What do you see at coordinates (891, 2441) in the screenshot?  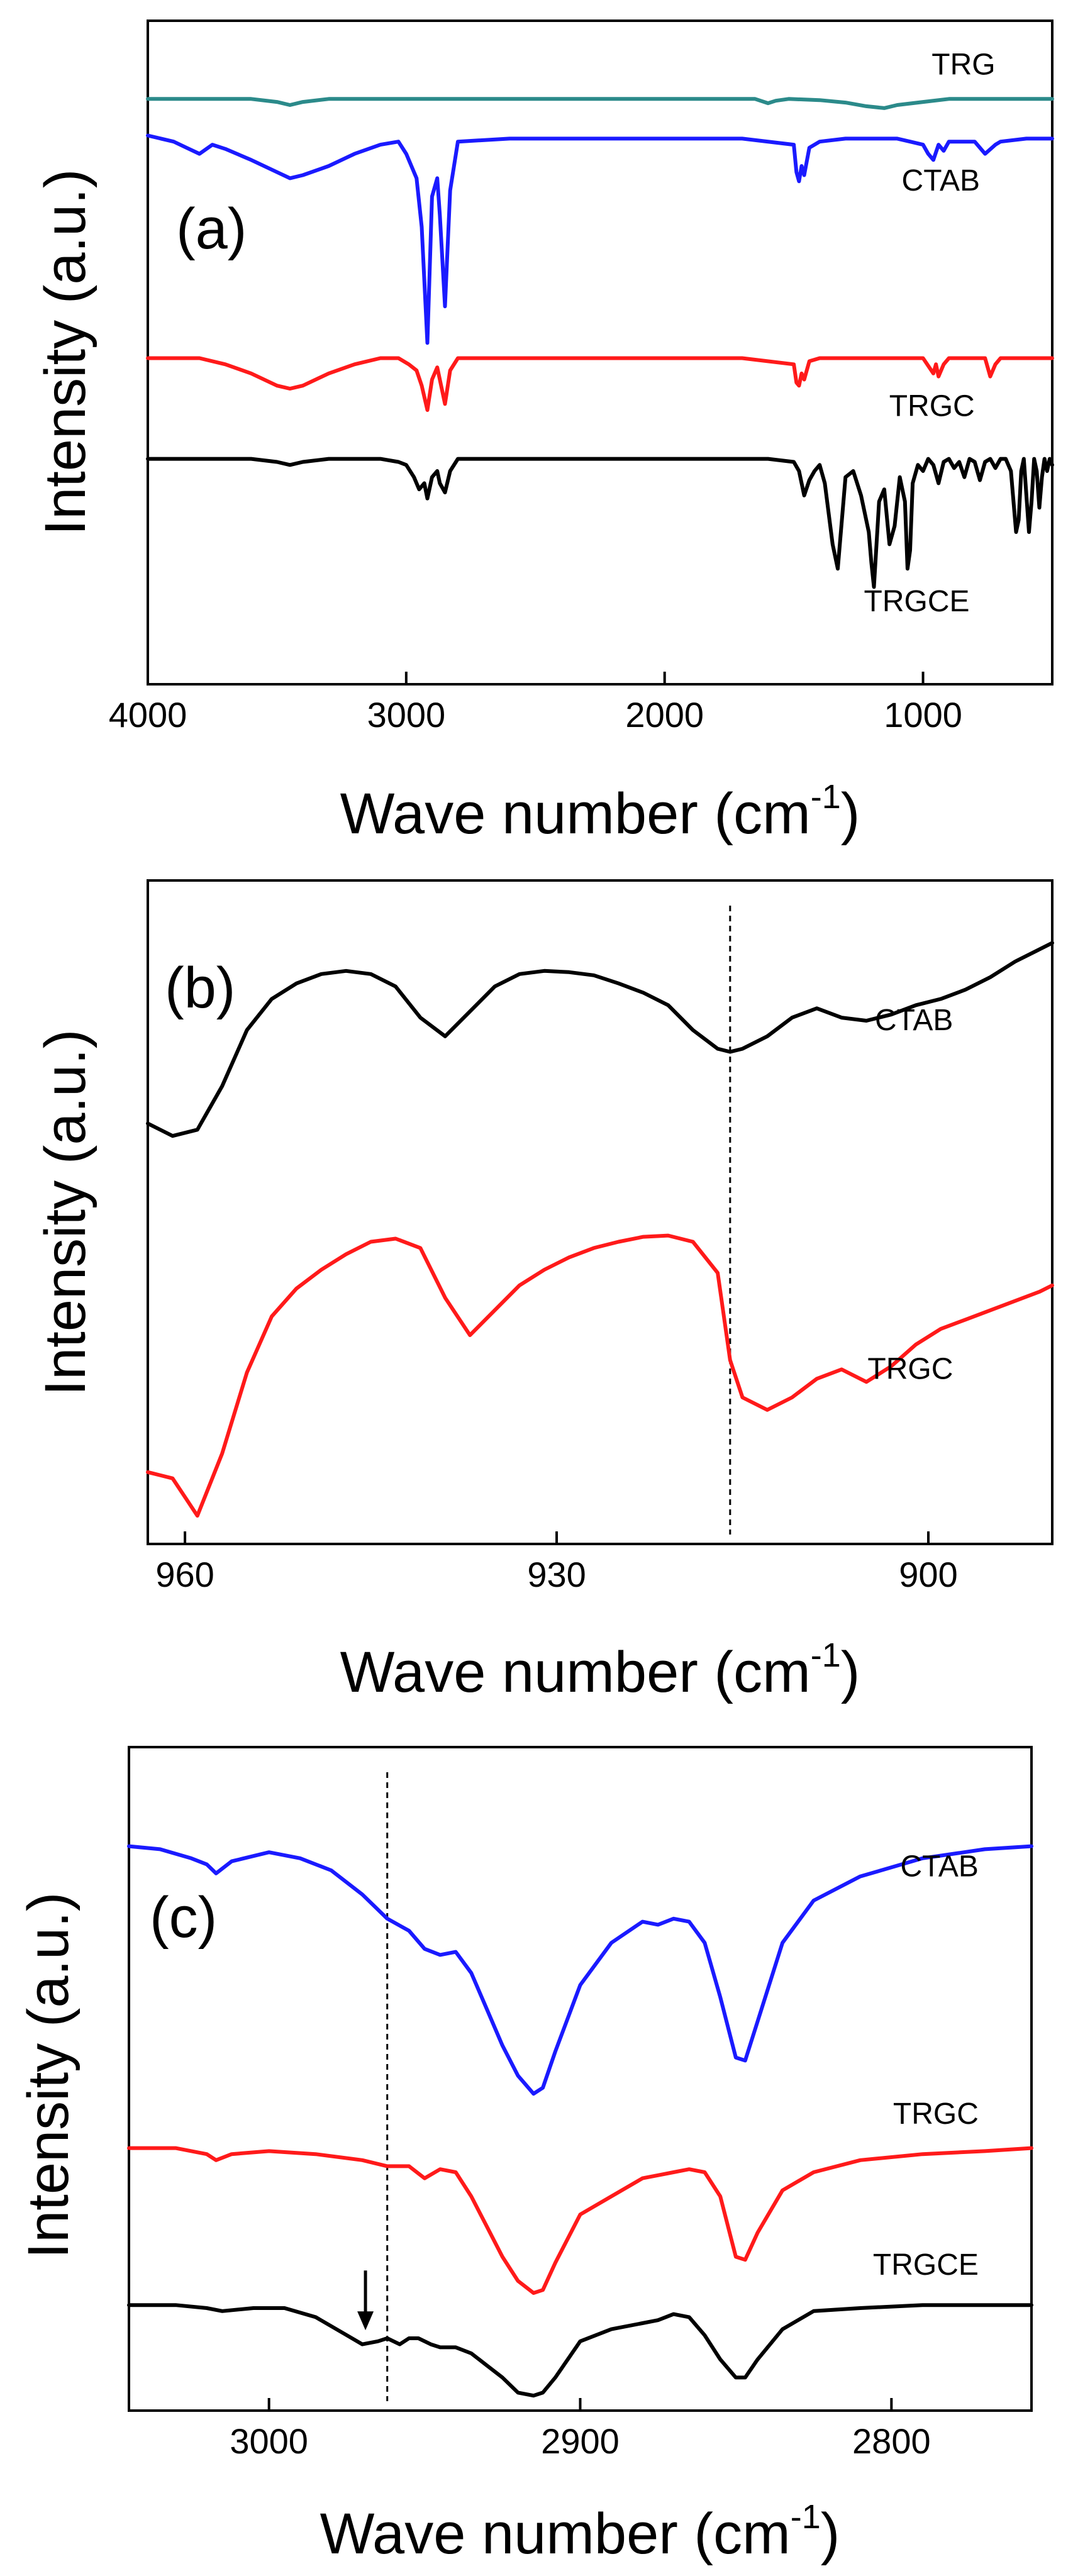 I see `panel-c-xtick-label-2: 2800` at bounding box center [891, 2441].